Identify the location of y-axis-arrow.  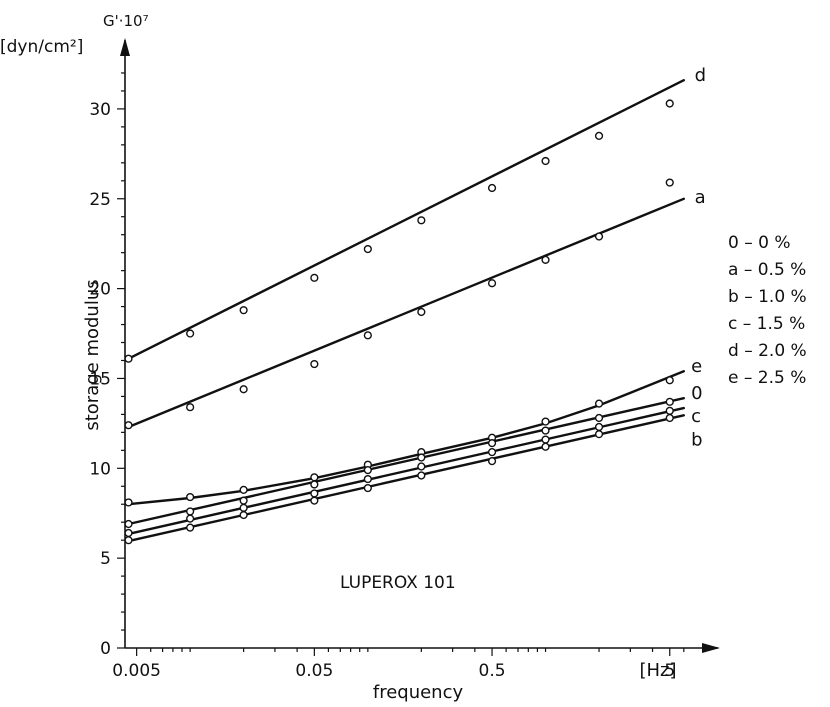
(125, 47).